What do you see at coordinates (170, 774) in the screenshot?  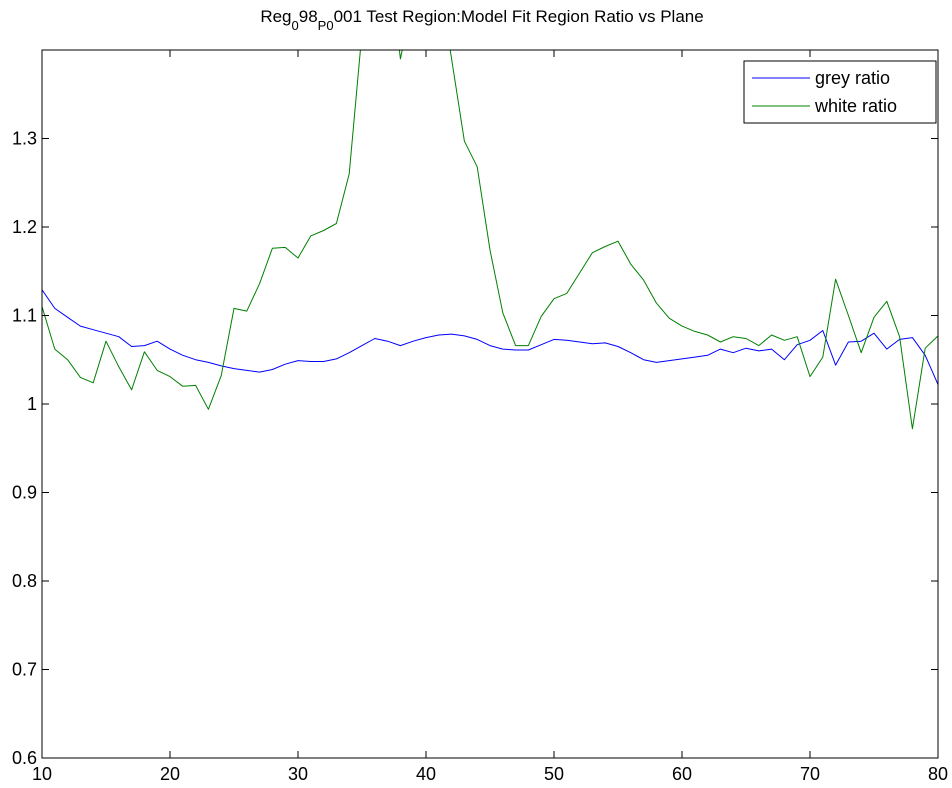 I see `x-tick-label: 20` at bounding box center [170, 774].